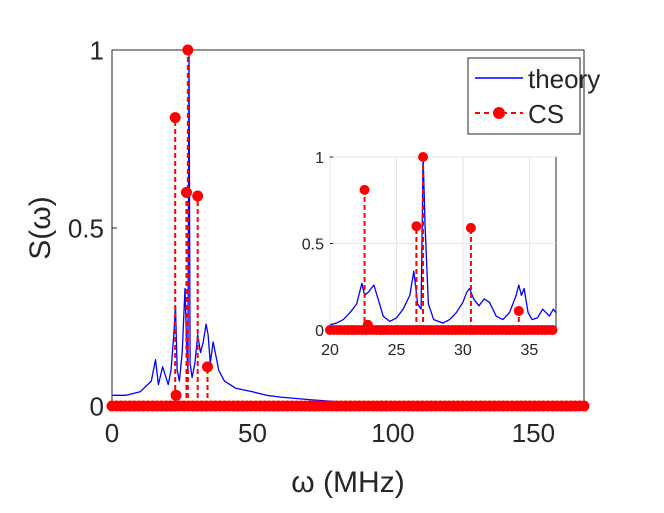  I want to click on inset-cs-series, so click(441, 243).